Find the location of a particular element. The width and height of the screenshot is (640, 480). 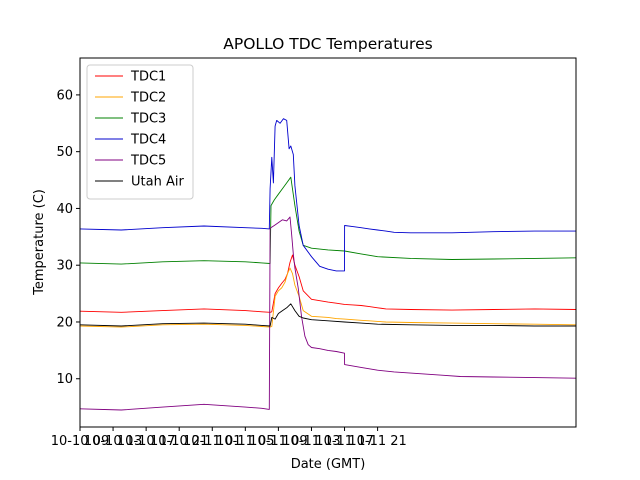

y-tick-label: 20 is located at coordinates (64, 322).